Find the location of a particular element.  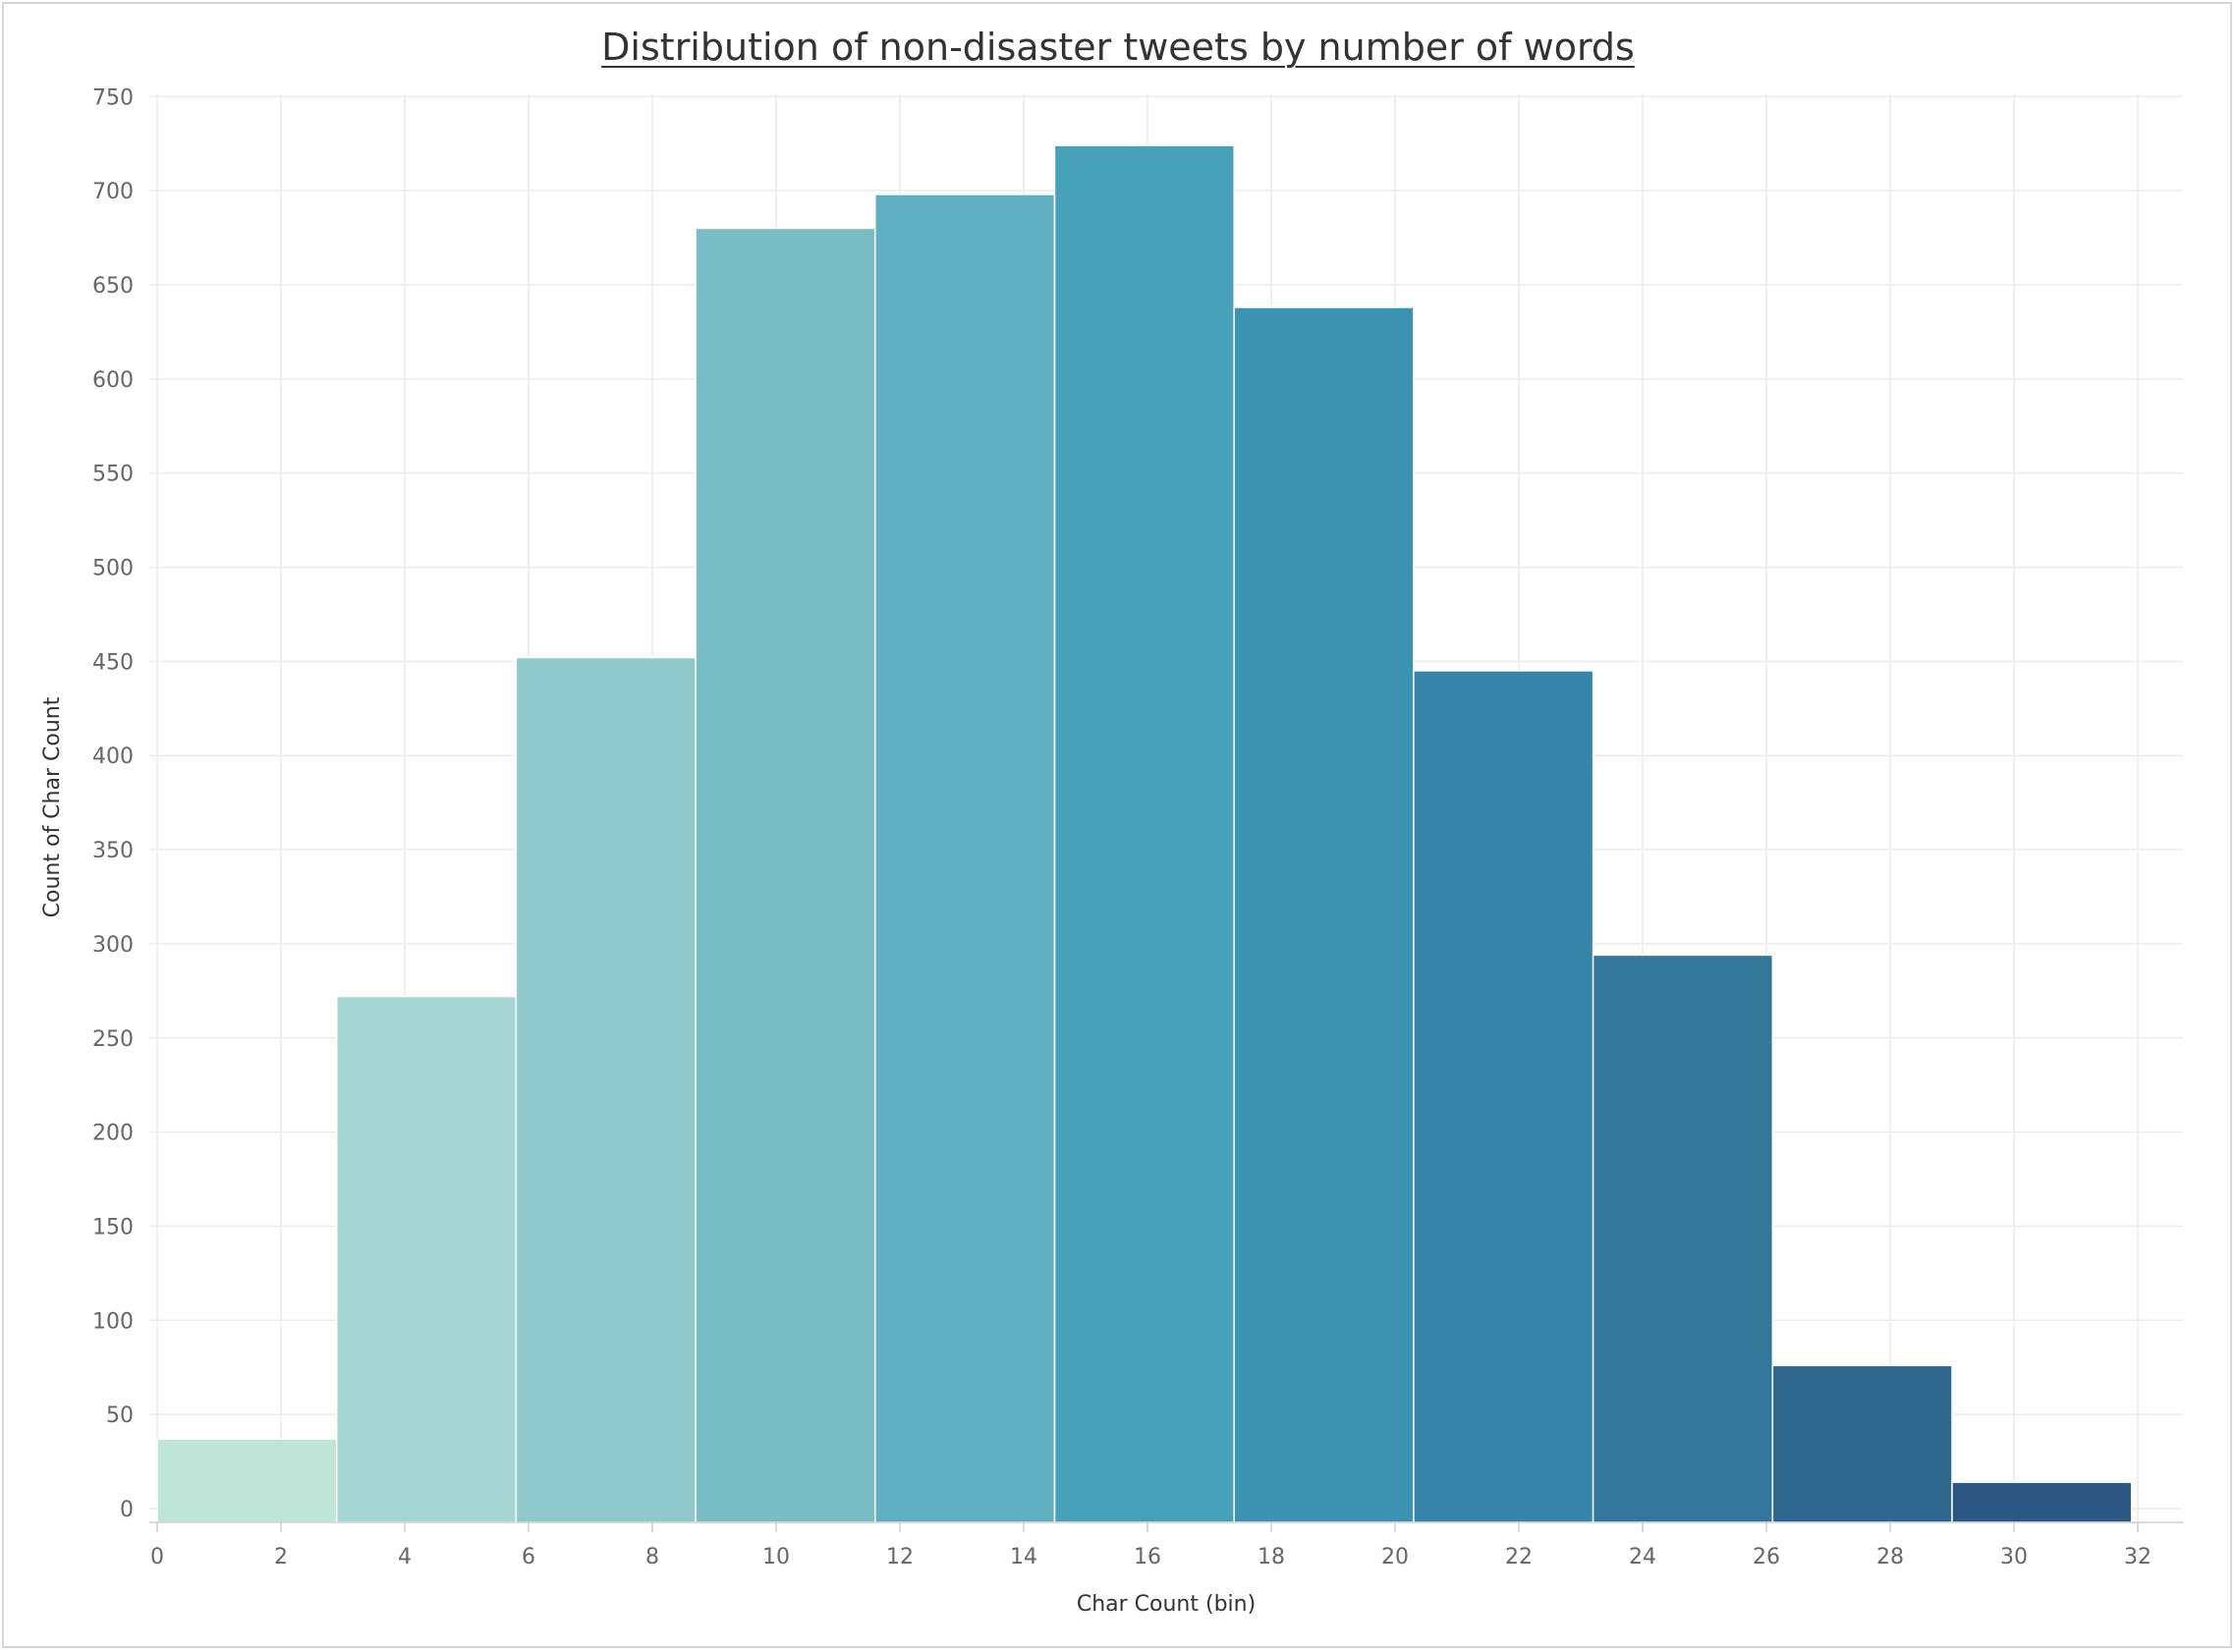

x-tick-label: 14 is located at coordinates (1023, 1557).